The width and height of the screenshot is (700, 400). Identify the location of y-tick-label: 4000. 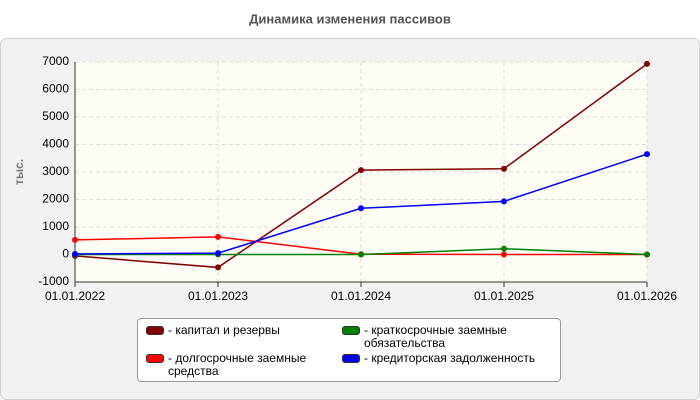
(55, 144).